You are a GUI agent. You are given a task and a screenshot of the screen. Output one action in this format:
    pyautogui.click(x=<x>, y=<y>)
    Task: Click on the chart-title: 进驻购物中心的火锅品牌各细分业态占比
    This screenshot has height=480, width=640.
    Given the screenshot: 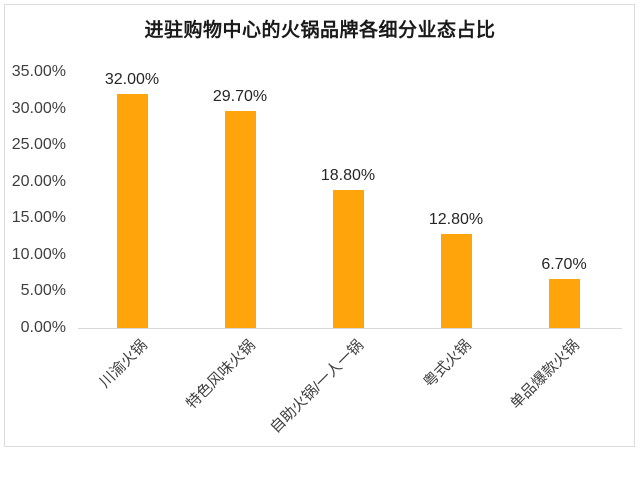 What is the action you would take?
    pyautogui.click(x=320, y=30)
    